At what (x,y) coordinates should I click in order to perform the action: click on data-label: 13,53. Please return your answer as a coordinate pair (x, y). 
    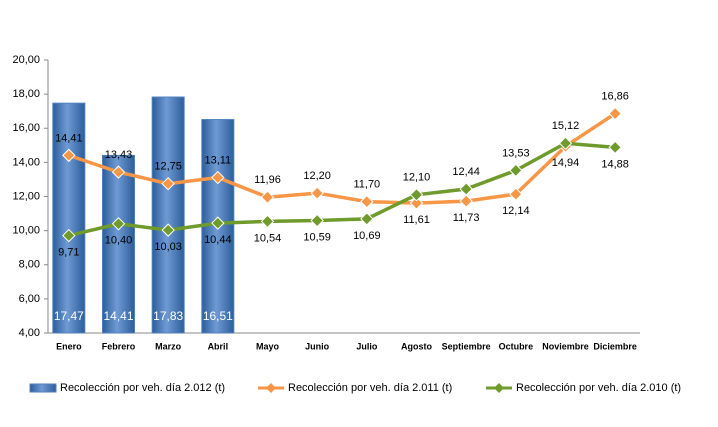
    Looking at the image, I should click on (516, 153).